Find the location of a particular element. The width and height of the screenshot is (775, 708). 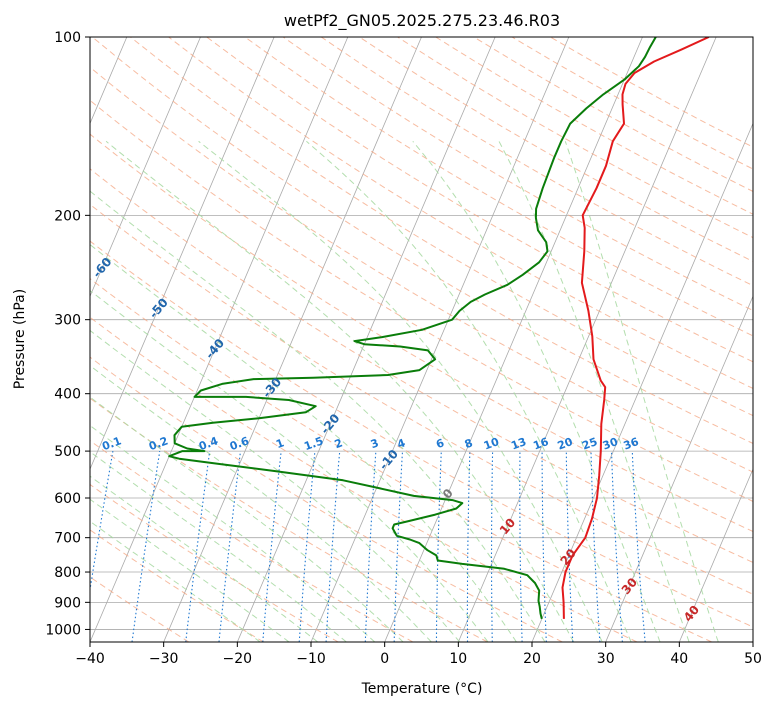

x-tick-label: 30 is located at coordinates (606, 659).